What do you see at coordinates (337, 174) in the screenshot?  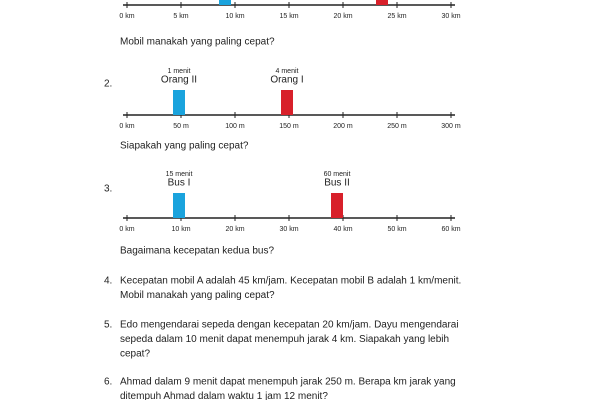 I see `marker-time: 60 menit` at bounding box center [337, 174].